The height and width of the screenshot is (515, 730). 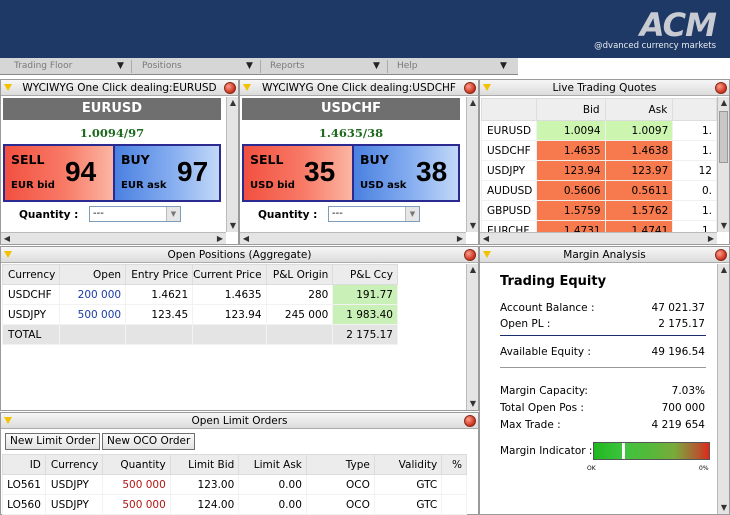 What do you see at coordinates (239, 255) in the screenshot?
I see `panel-title-bar: Open Positions (Aggregate)` at bounding box center [239, 255].